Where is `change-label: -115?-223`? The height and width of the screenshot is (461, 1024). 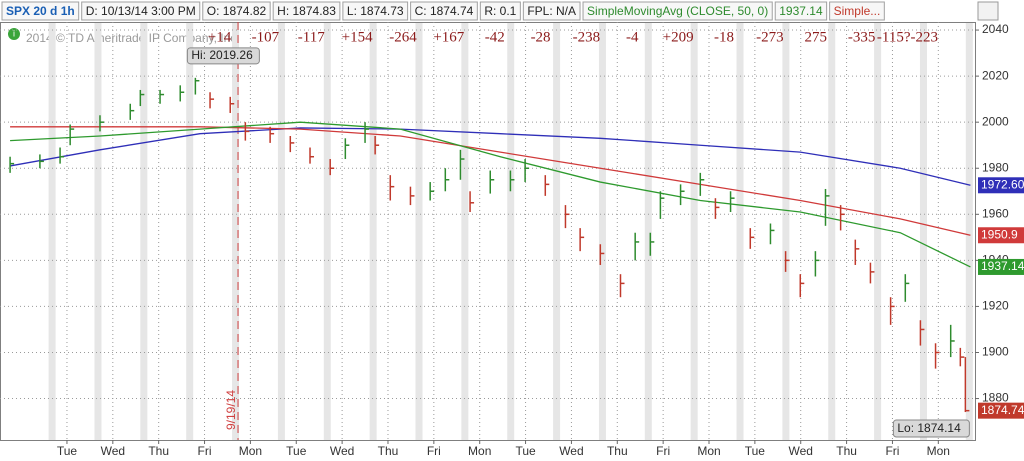 change-label: -115?-223 is located at coordinates (907, 37).